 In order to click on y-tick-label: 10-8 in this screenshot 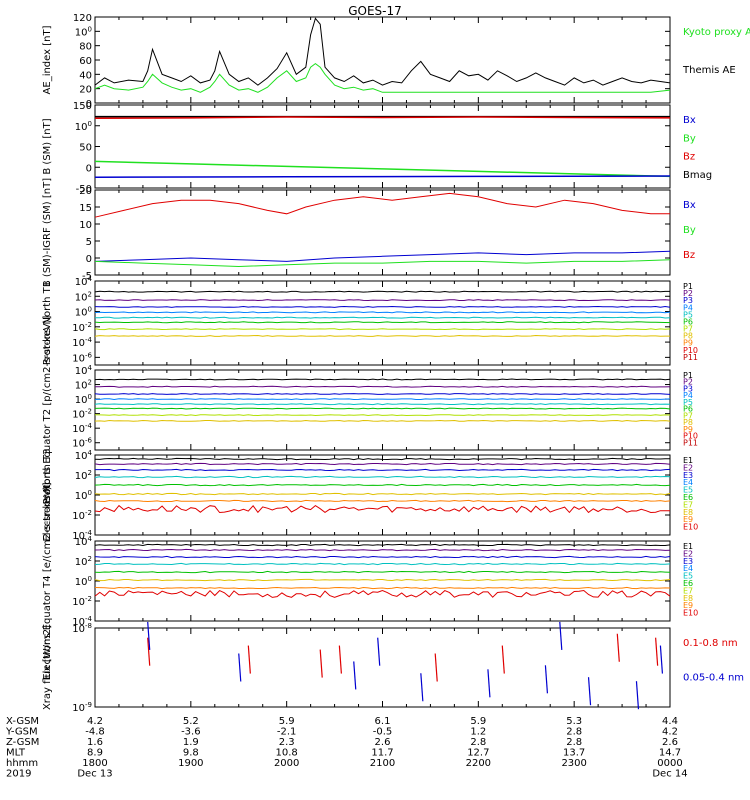, I will do `click(82, 628)`.